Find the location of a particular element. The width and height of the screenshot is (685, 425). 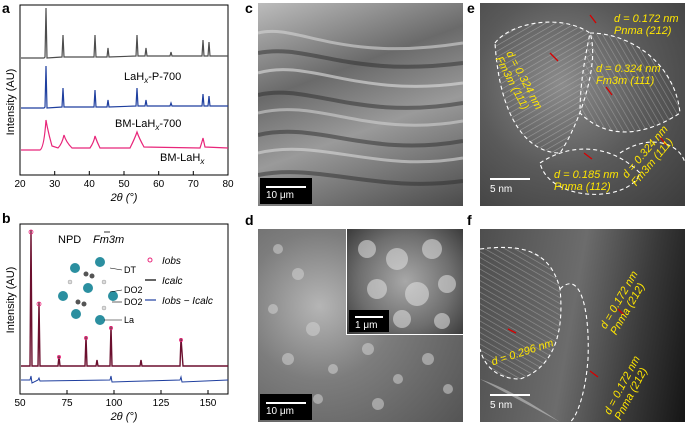

scale-bar-c: 10 μm is located at coordinates (286, 191).